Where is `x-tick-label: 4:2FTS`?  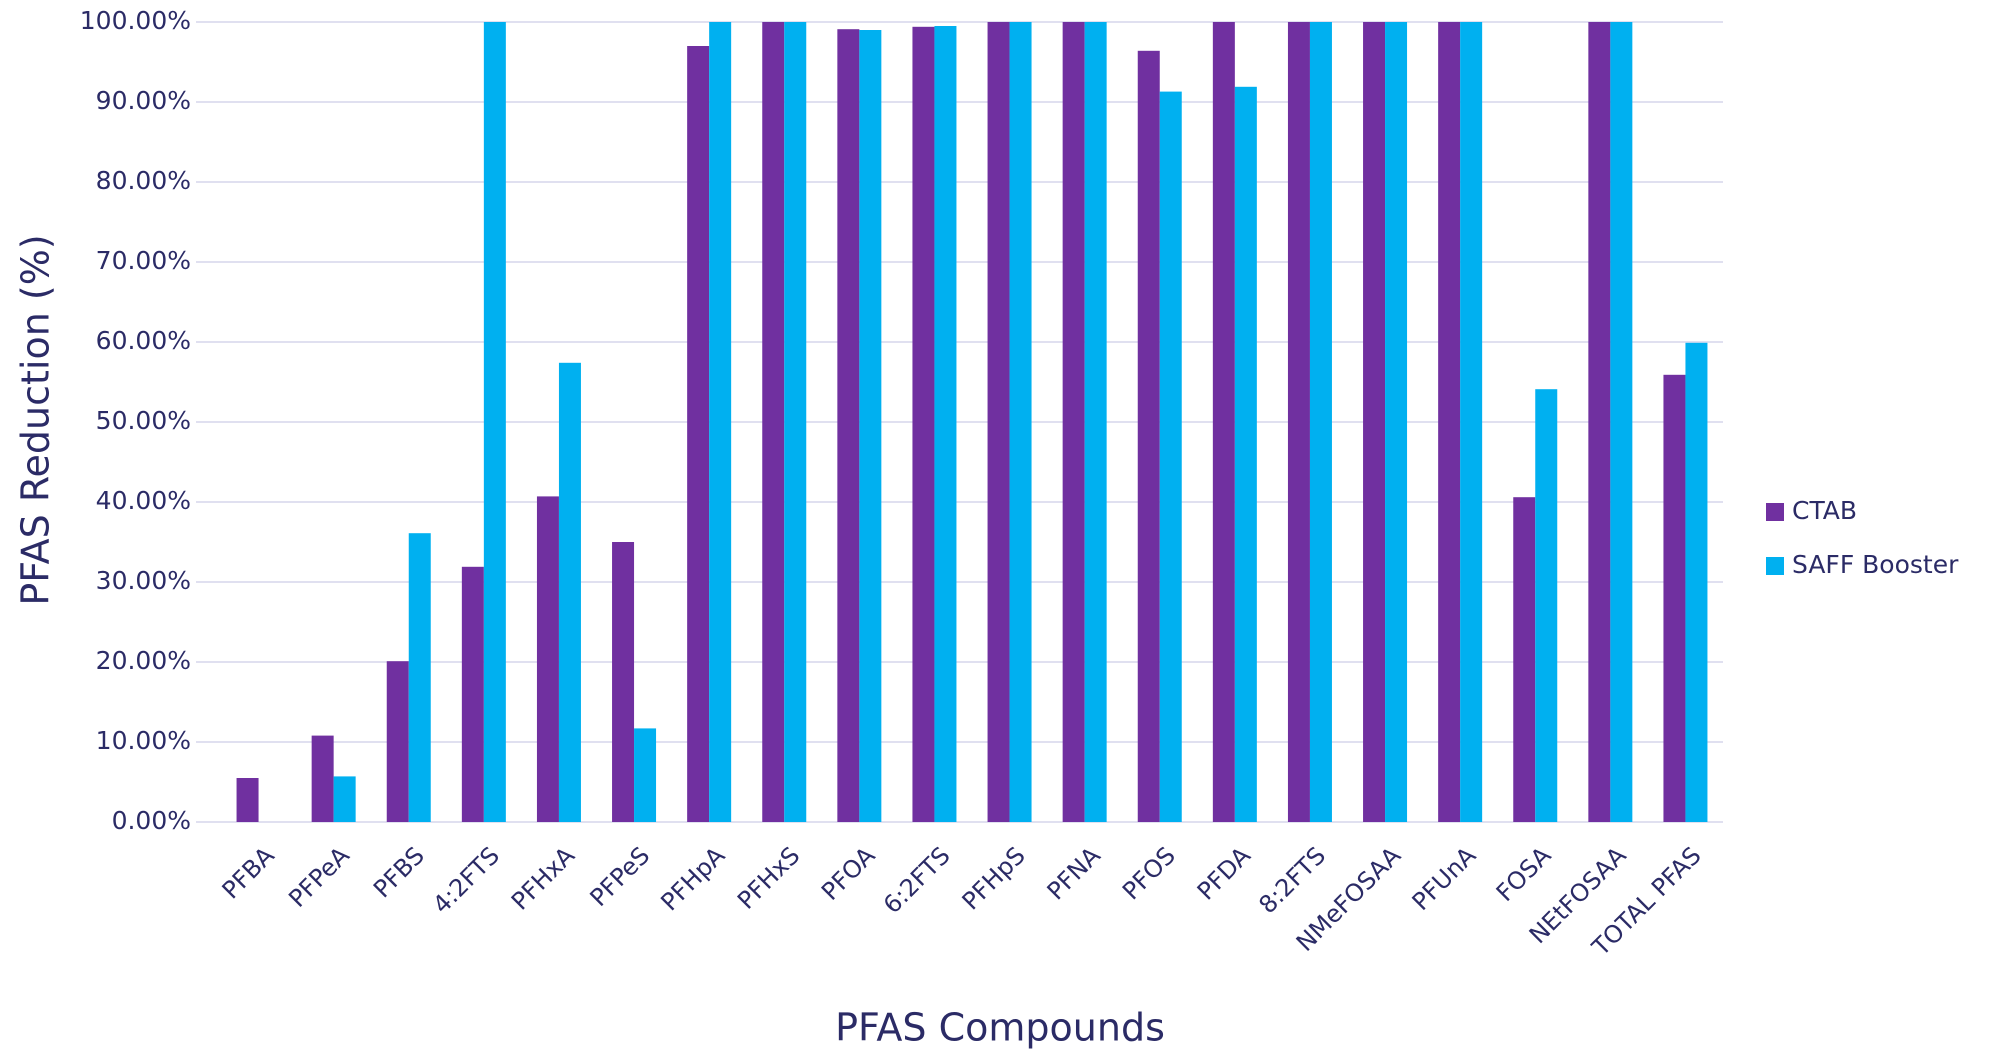 x-tick-label: 4:2FTS is located at coordinates (466, 880).